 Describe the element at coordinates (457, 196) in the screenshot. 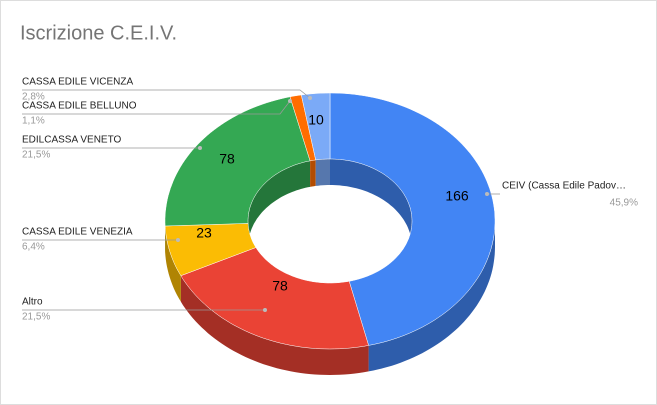

I see `data-label: 166` at that location.